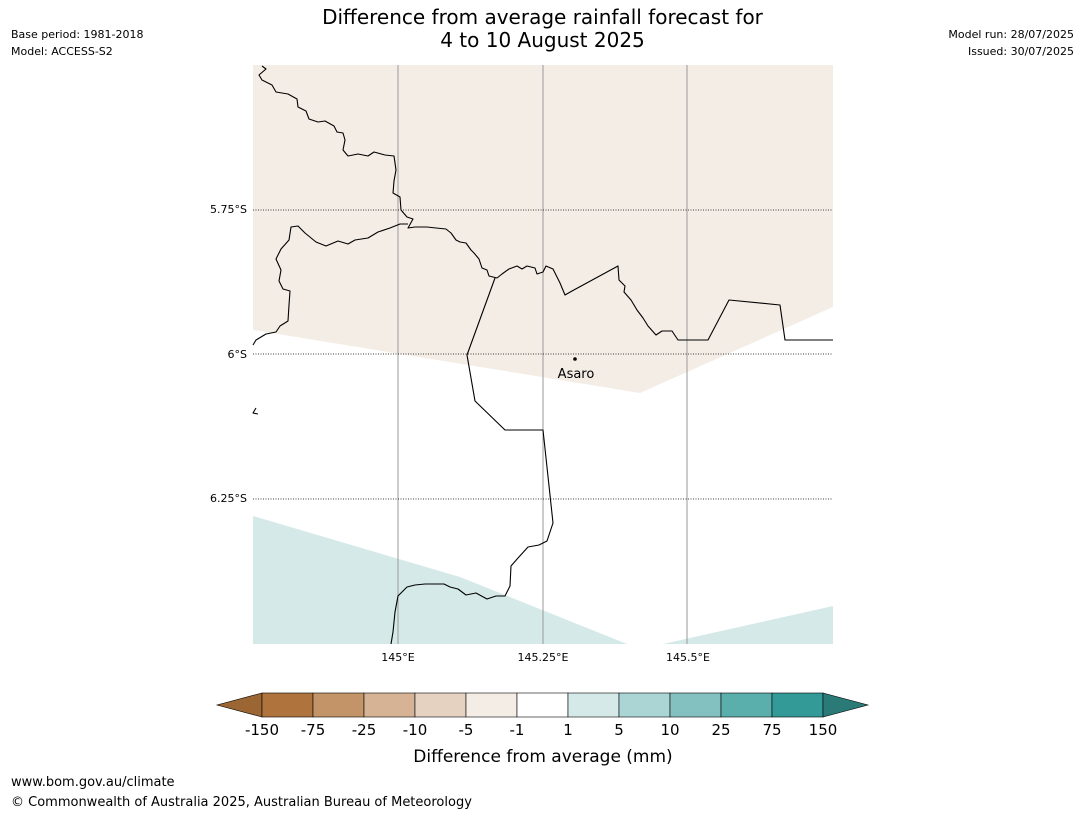  I want to click on legend-tick-label: 5, so click(619, 730).